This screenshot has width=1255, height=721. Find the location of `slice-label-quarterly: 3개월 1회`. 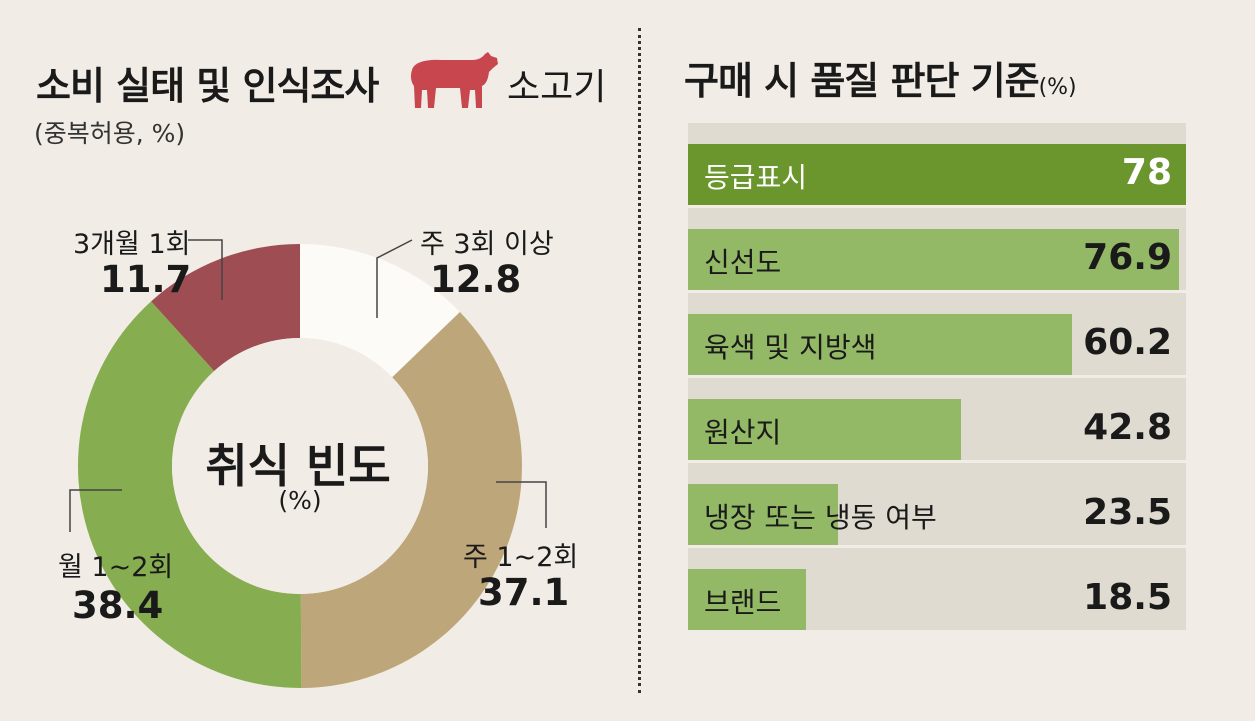

slice-label-quarterly: 3개월 1회 is located at coordinates (132, 244).